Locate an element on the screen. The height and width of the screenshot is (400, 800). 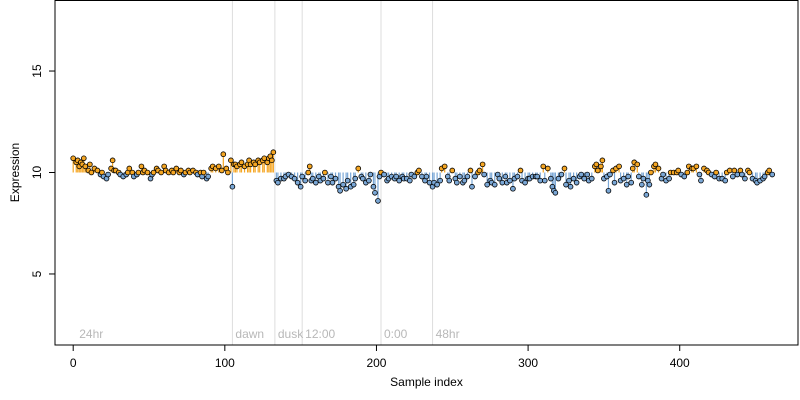
y-axis-title: Expression is located at coordinates (15, 172).